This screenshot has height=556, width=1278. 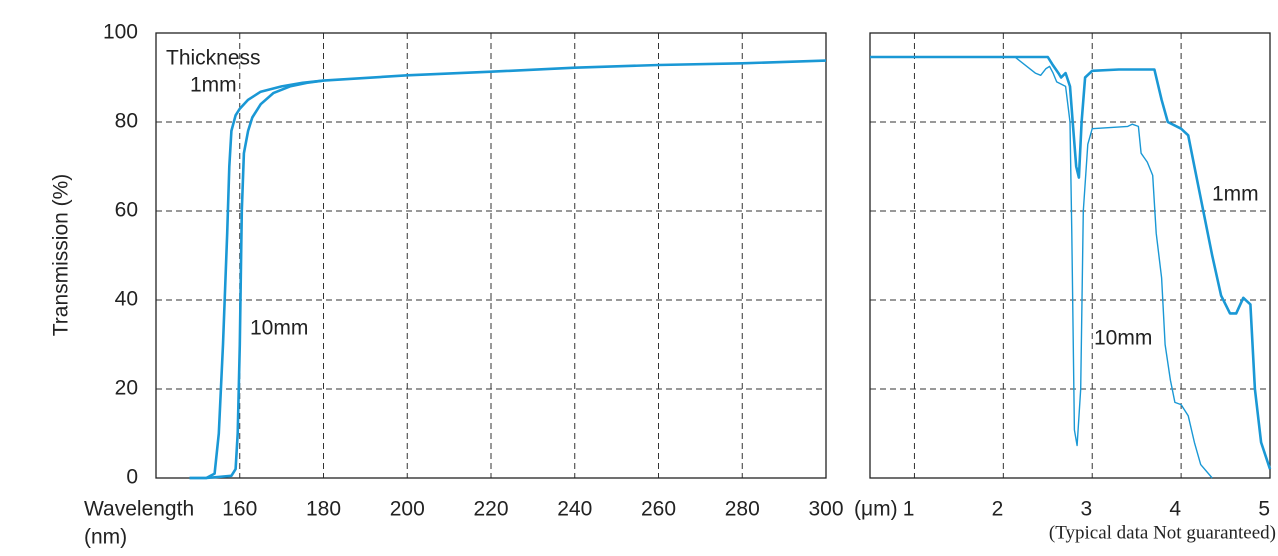 I want to click on y-tick-label: 0, so click(x=132, y=477).